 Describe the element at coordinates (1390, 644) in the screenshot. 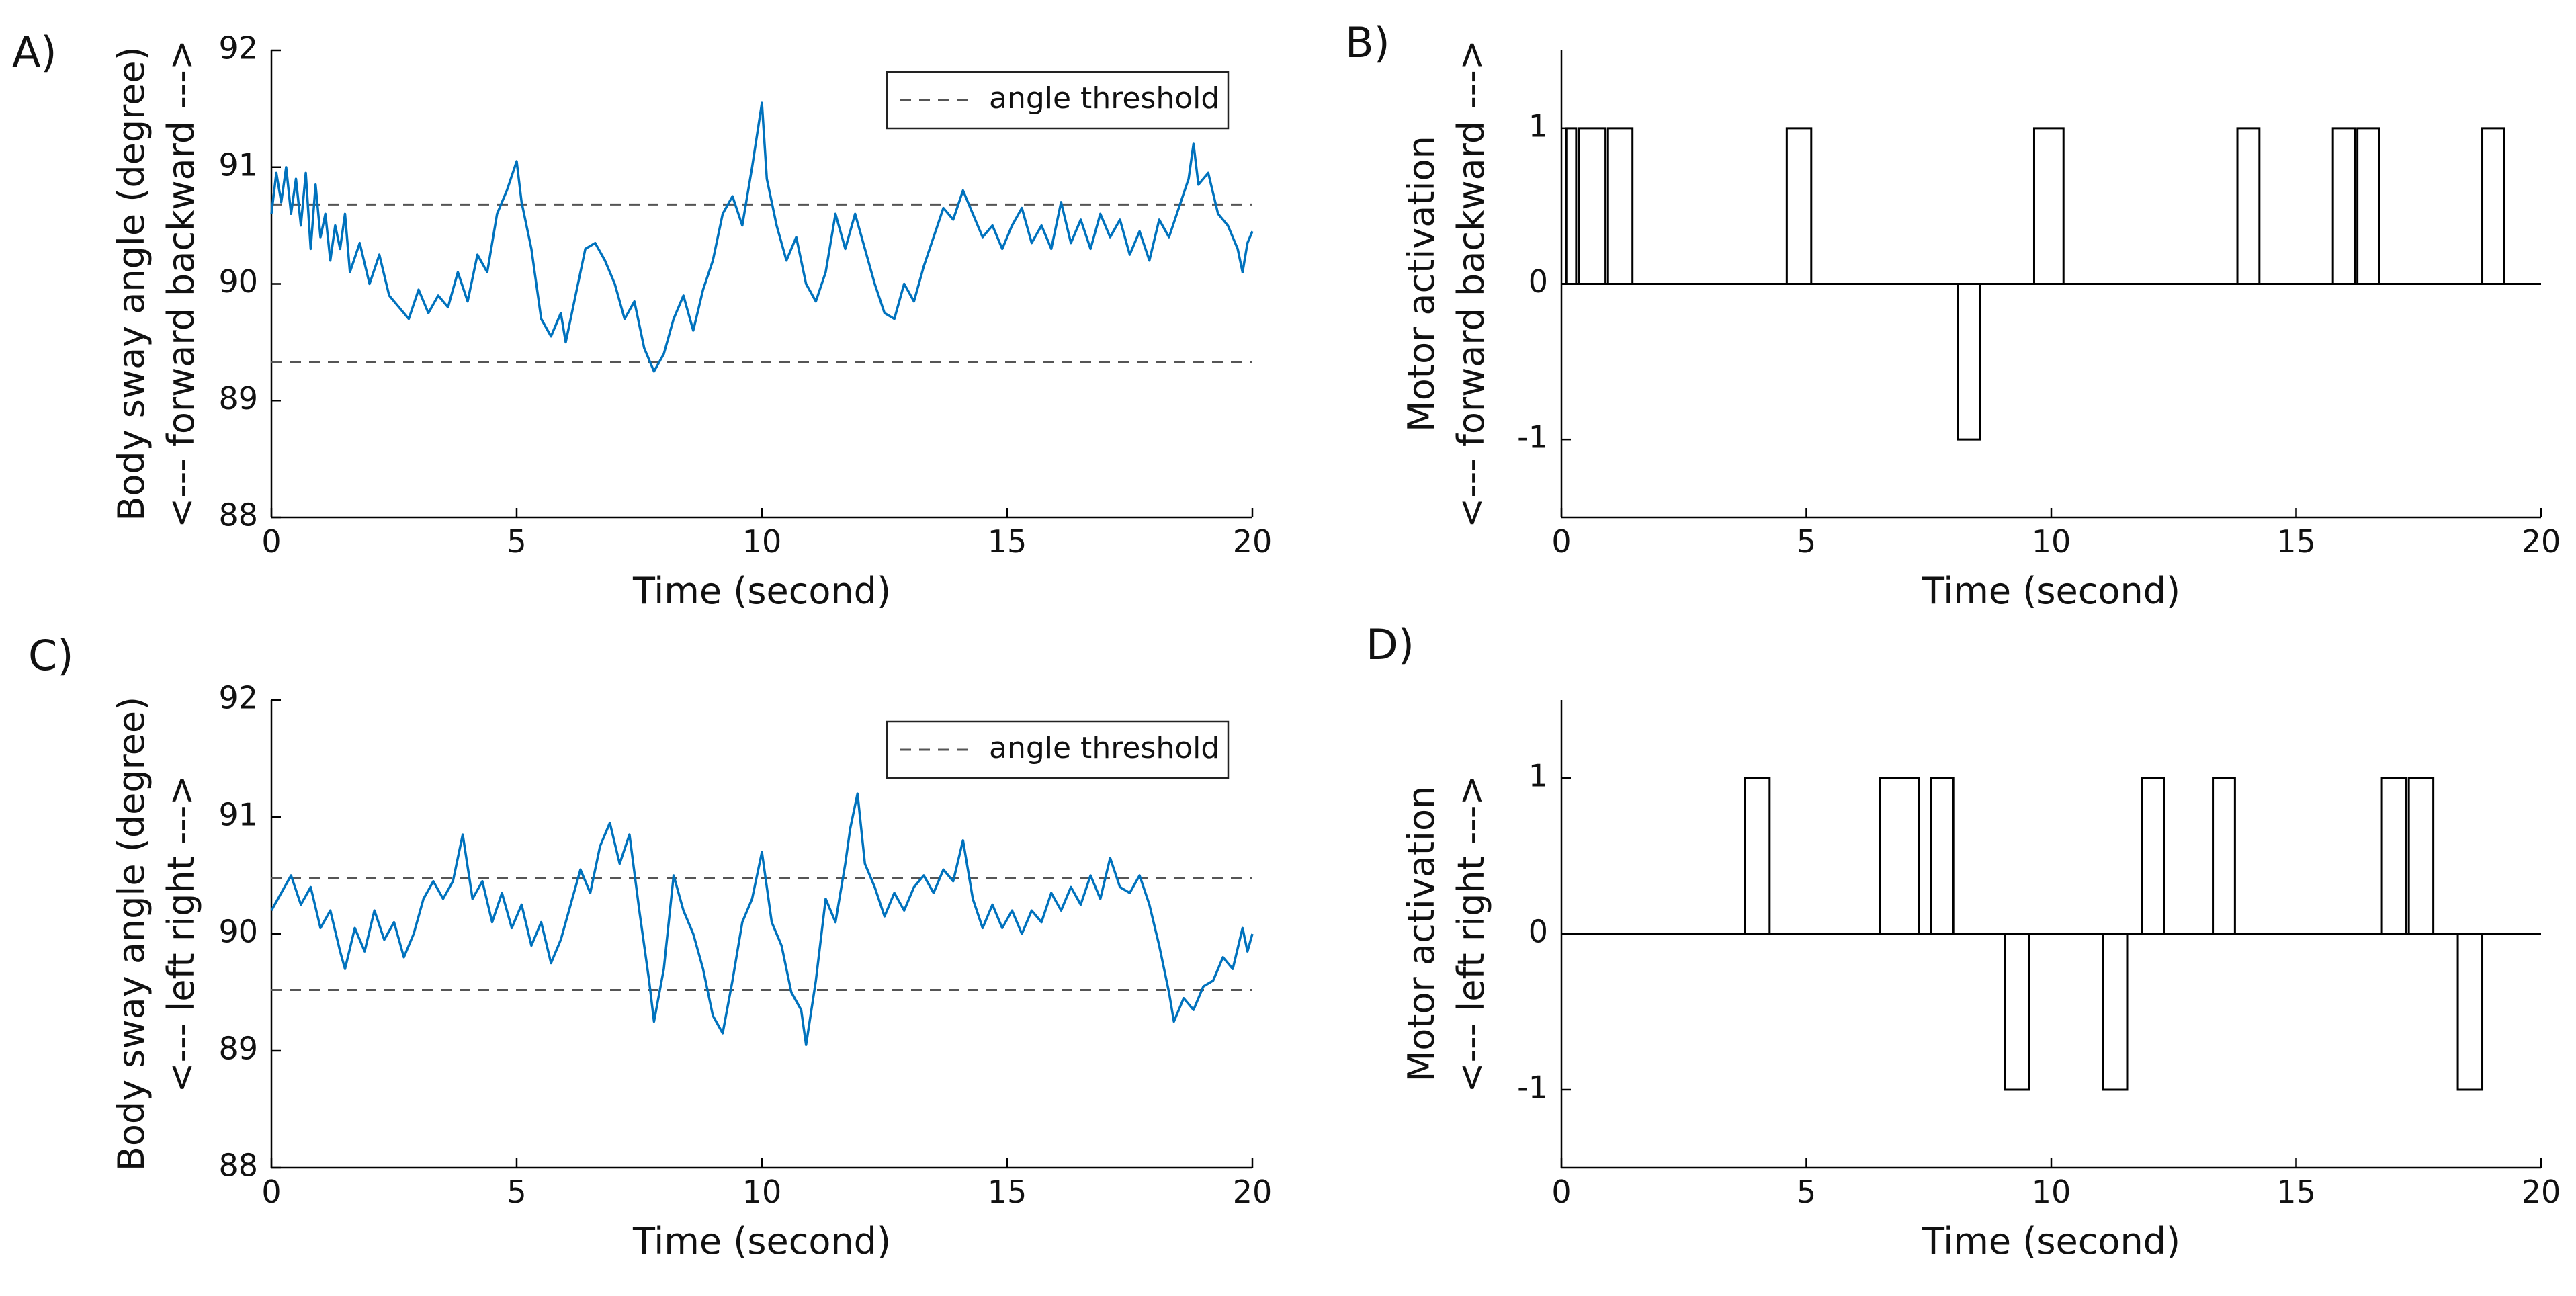

I see `panel-label: D)` at that location.